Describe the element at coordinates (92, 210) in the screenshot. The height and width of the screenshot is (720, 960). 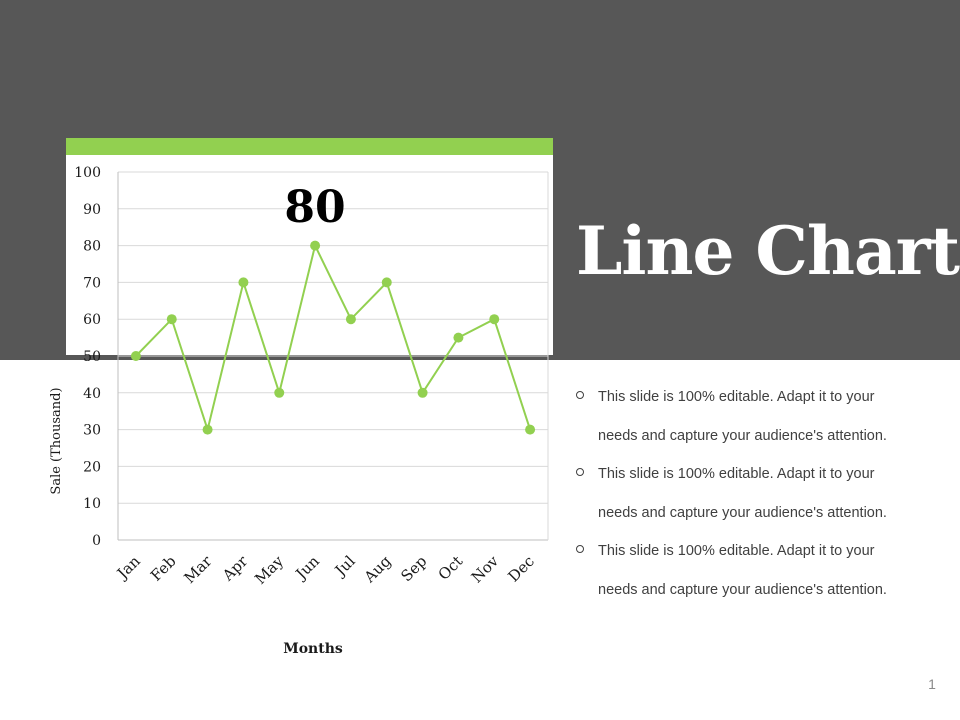
I see `y-tick-label: 90` at that location.